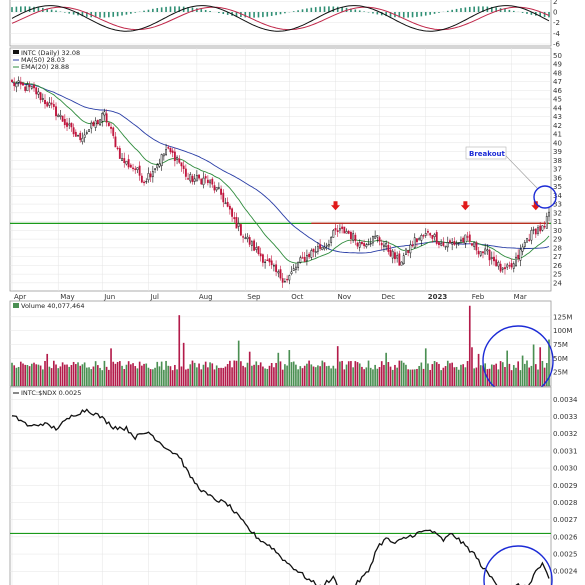  What do you see at coordinates (557, 45) in the screenshot?
I see `macd-tick-label: -6` at bounding box center [557, 45].